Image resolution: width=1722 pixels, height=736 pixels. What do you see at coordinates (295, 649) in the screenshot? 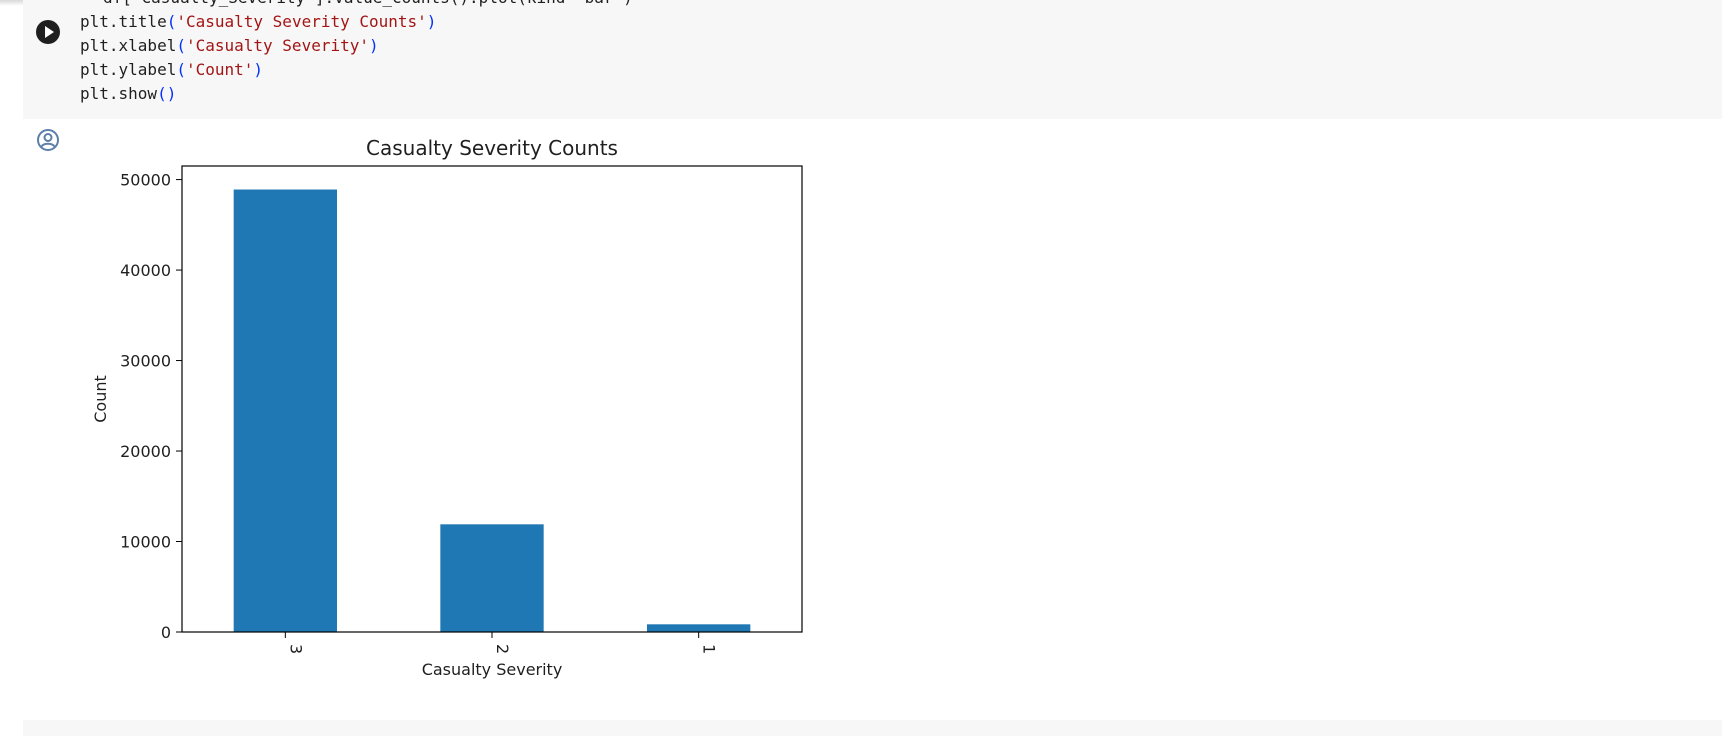
I see `x-tick-label: 3` at bounding box center [295, 649].